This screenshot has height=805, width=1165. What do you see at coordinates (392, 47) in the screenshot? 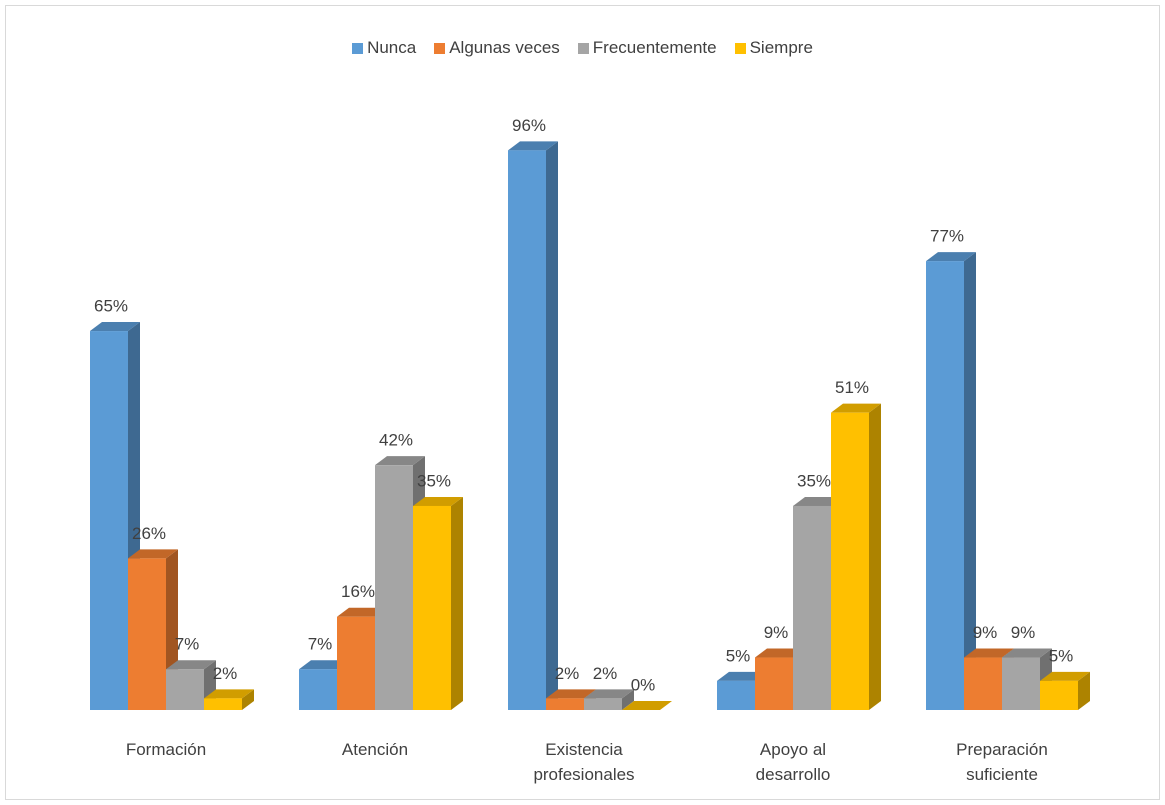
I see `legend-label: Nunca` at bounding box center [392, 47].